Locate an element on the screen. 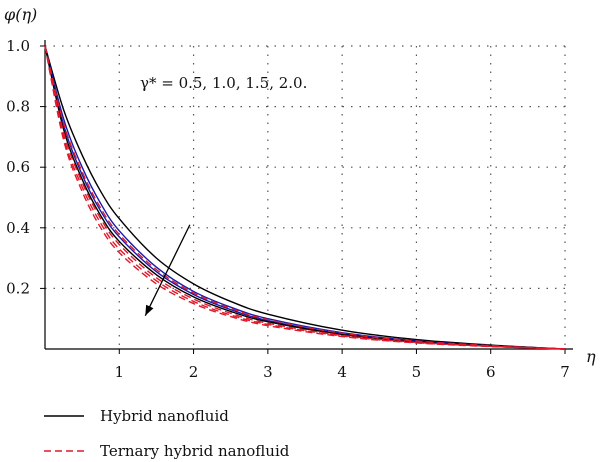  x-tick-label: 1 is located at coordinates (120, 372).